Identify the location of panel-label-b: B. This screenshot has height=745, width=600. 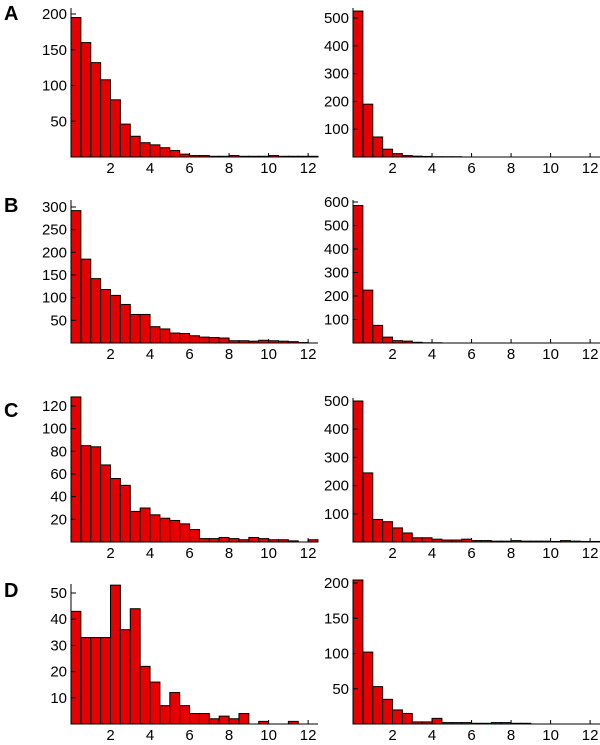
(11, 206).